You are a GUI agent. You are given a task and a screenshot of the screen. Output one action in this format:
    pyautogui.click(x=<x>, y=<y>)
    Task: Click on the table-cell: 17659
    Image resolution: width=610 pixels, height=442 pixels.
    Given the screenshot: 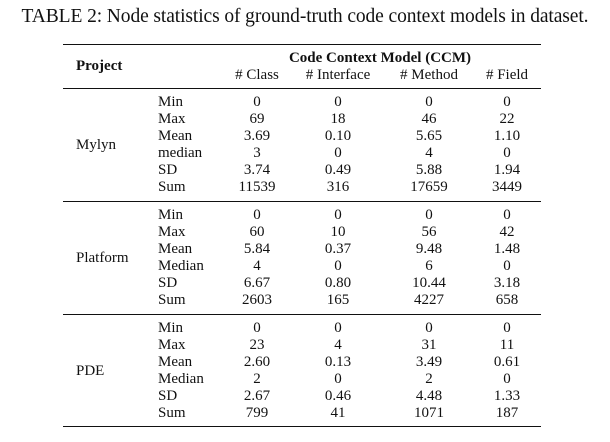 What is the action you would take?
    pyautogui.click(x=429, y=187)
    